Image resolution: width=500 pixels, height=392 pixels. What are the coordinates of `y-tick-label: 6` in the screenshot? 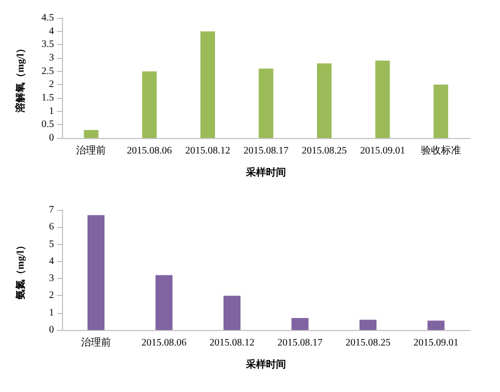 It's located at (51, 227).